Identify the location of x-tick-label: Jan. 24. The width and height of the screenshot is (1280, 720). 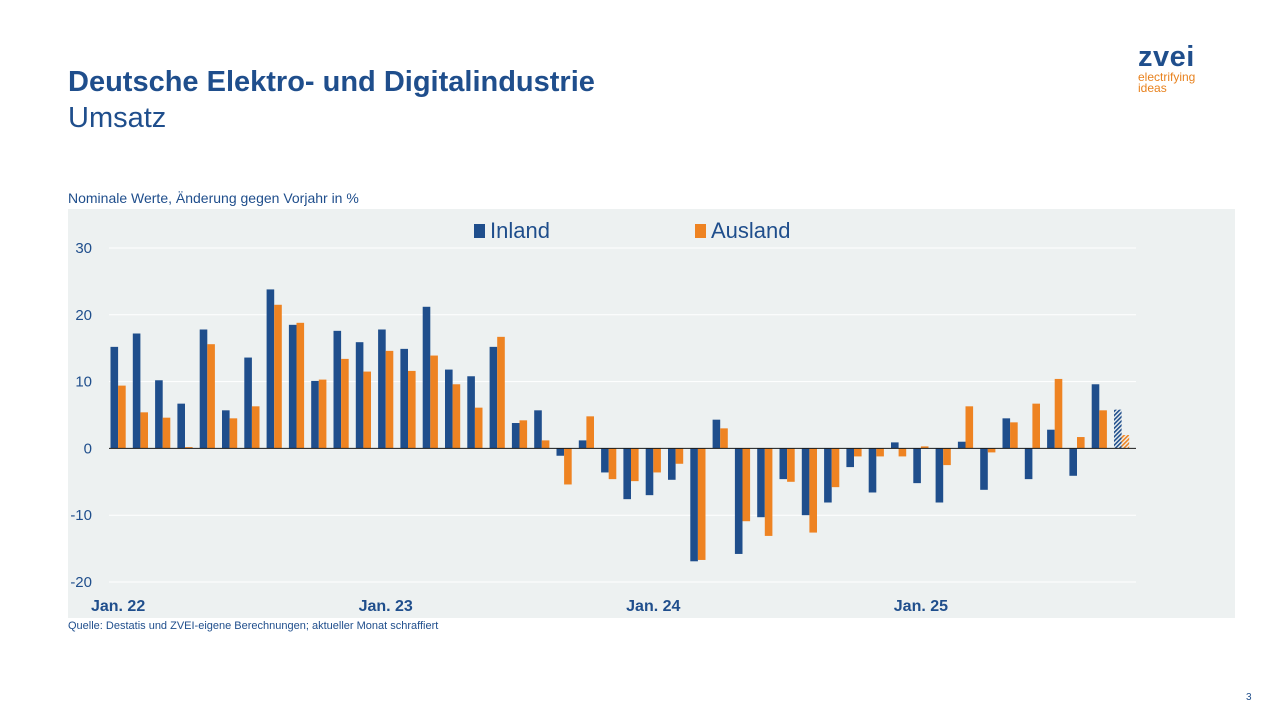
(653, 606).